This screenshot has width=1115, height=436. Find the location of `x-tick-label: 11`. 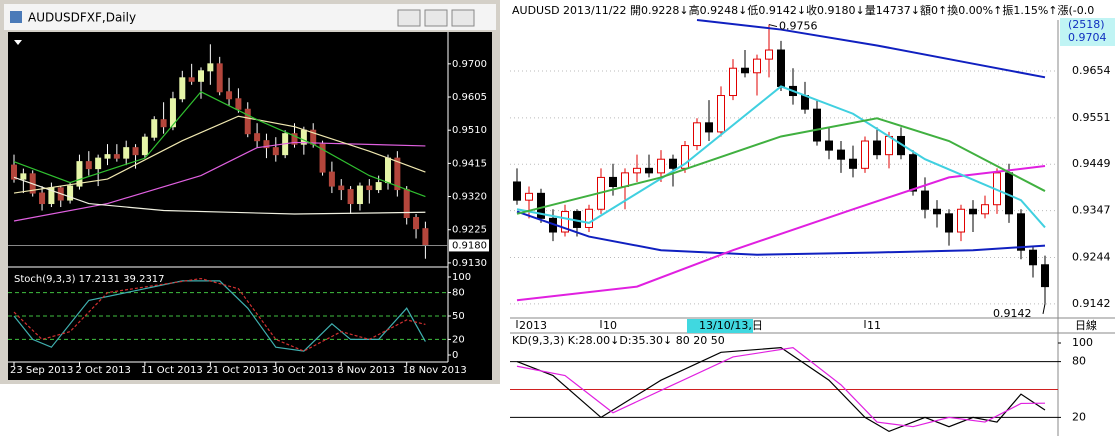

x-tick-label: 11 is located at coordinates (874, 325).